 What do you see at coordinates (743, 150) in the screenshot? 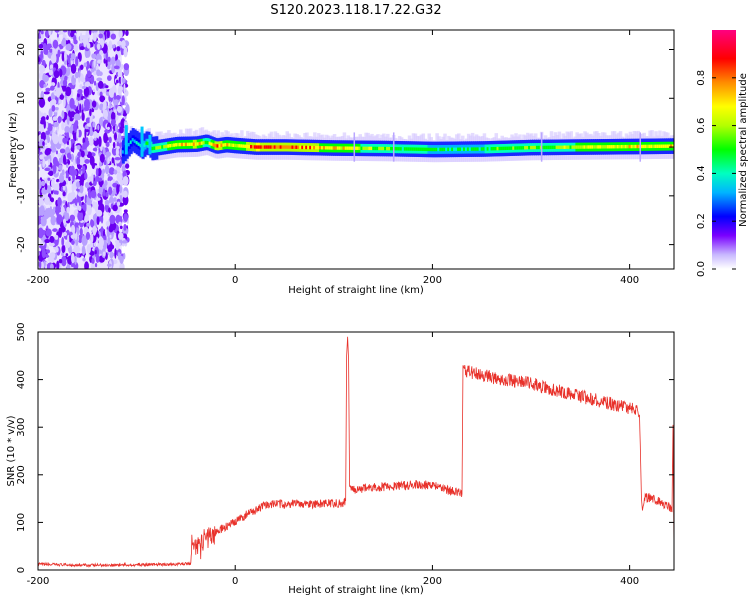
I see `colorbar-label: Normalized spectral amplitude` at bounding box center [743, 150].